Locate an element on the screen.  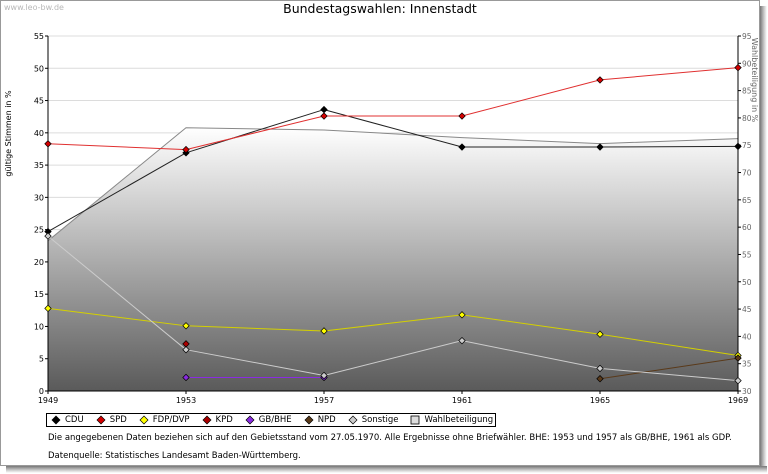
point-npd-1969 is located at coordinates (738, 358).